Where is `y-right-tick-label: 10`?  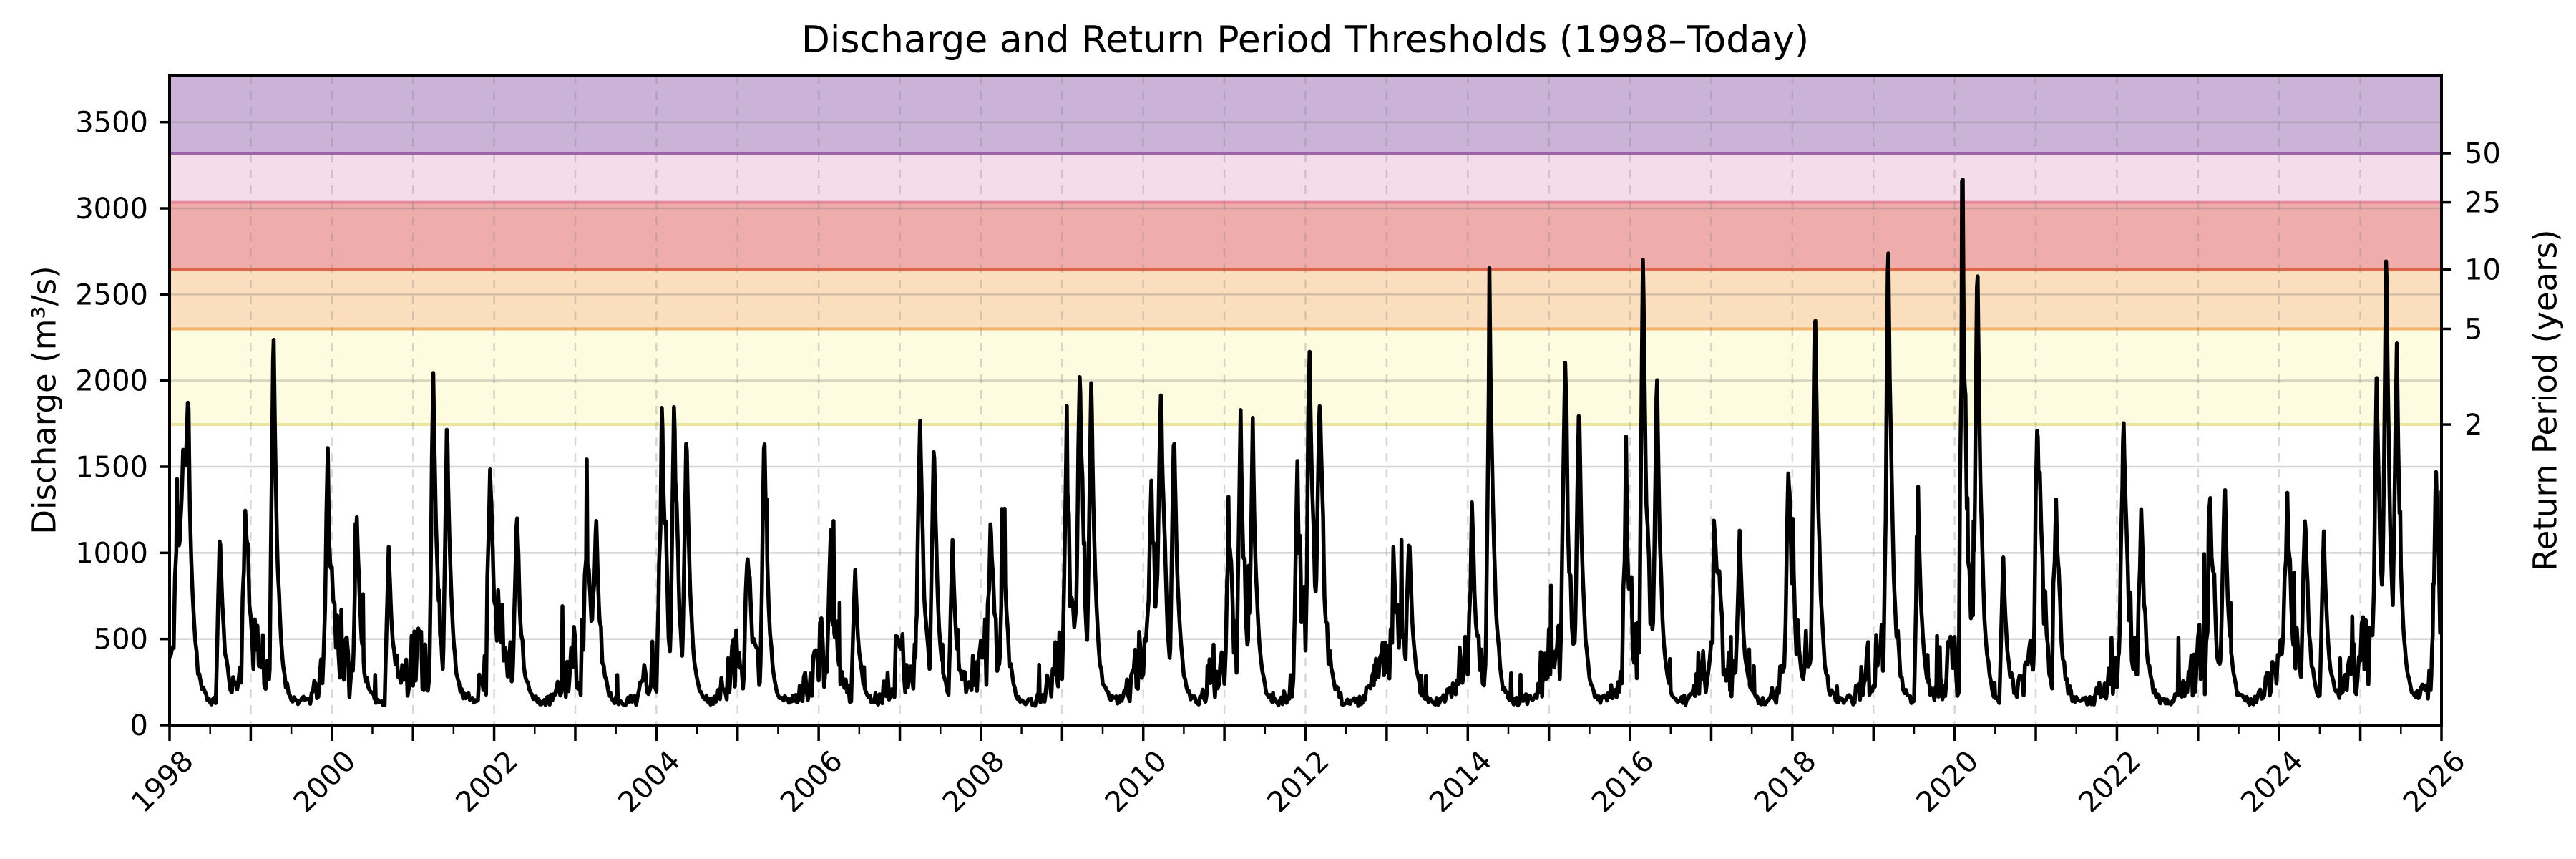
y-right-tick-label: 10 is located at coordinates (2482, 269).